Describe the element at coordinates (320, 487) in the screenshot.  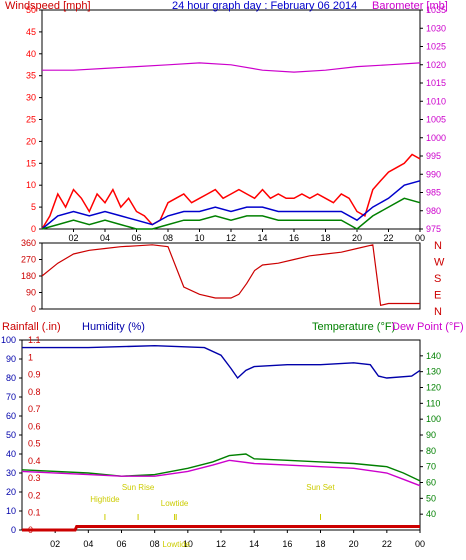
I see `annotation-label: Sun Set` at that location.